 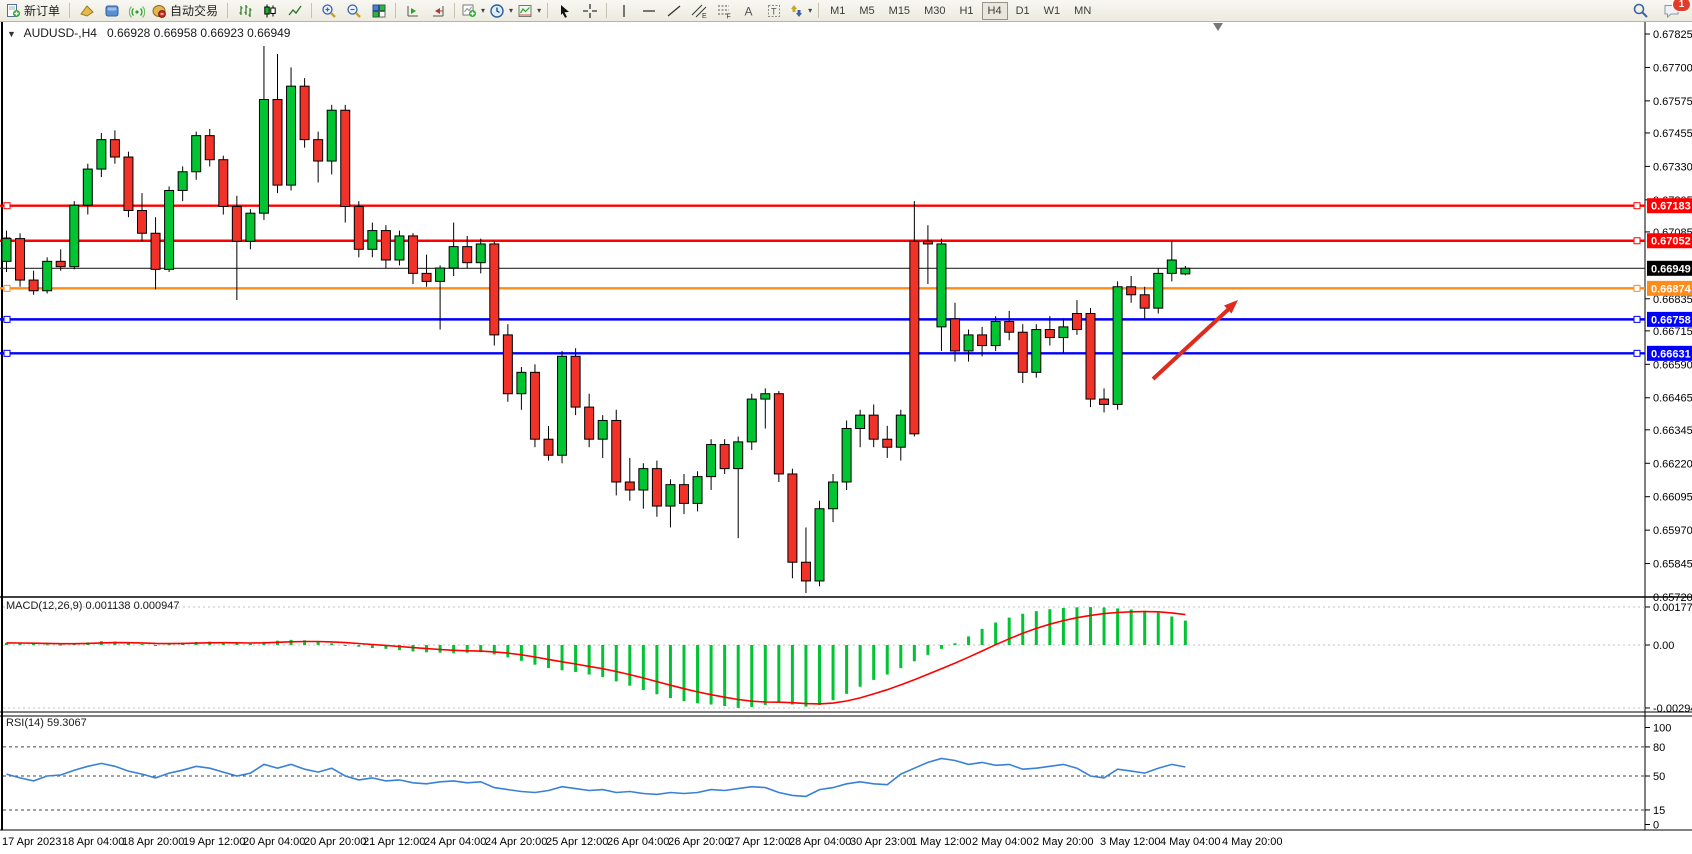 I want to click on zoom-in-button, so click(x=328, y=11).